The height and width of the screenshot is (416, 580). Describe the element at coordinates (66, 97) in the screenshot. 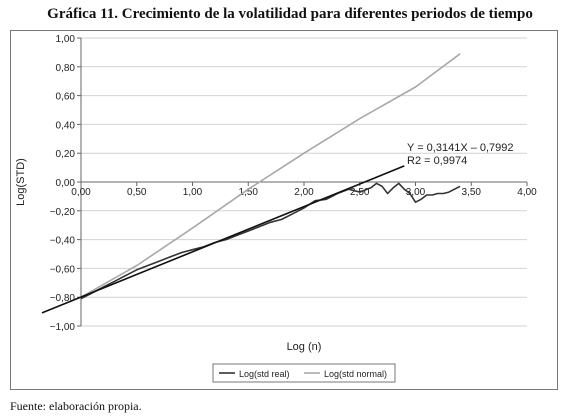

I see `y-tick-label: 0,60` at that location.